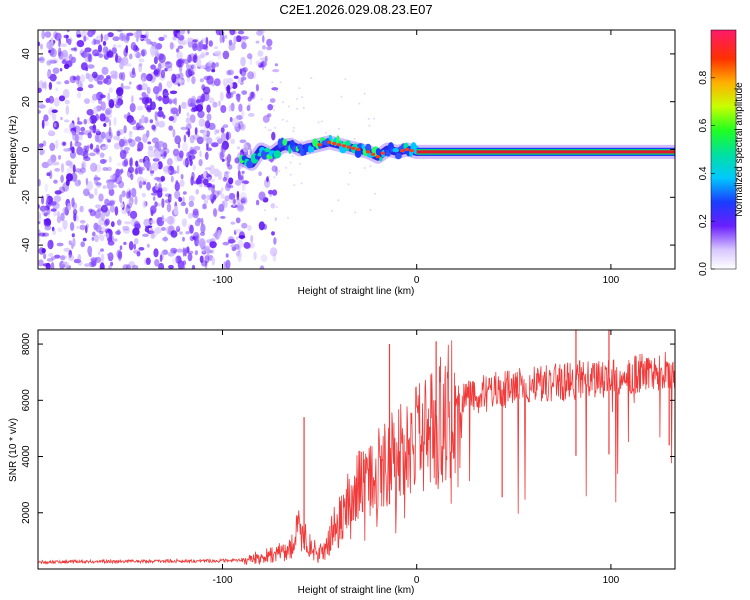 This screenshot has width=750, height=600. What do you see at coordinates (277, 154) in the screenshot?
I see `ridge-blob` at bounding box center [277, 154].